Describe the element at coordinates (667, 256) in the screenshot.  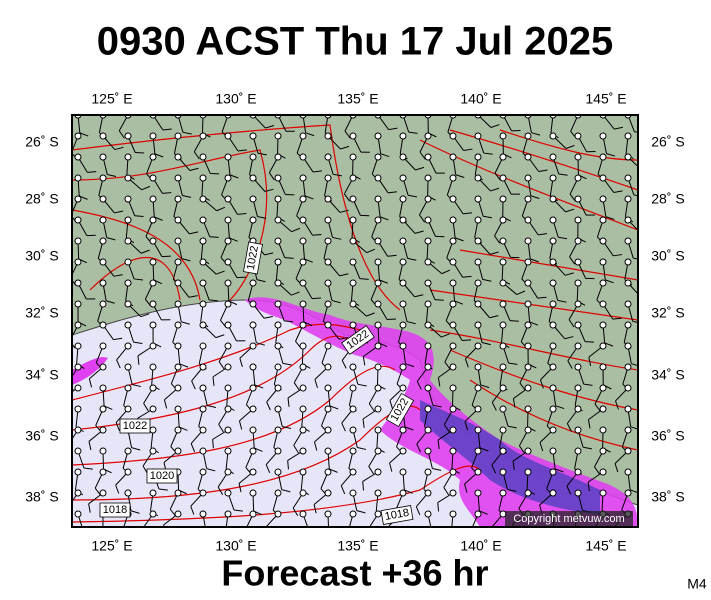
I see `lat-label: 30˚ S` at that location.